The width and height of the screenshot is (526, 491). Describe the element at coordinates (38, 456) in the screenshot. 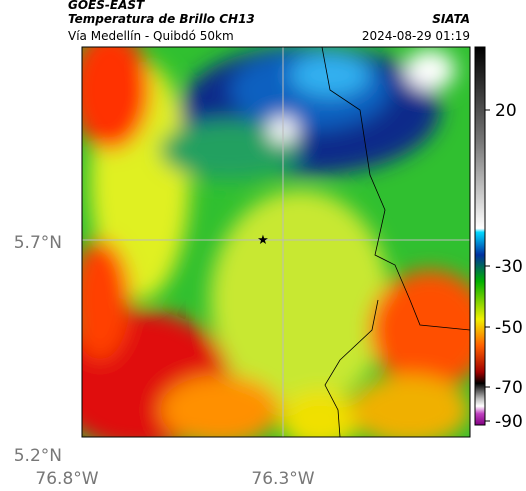

I see `lat-label: 5.2°N` at that location.